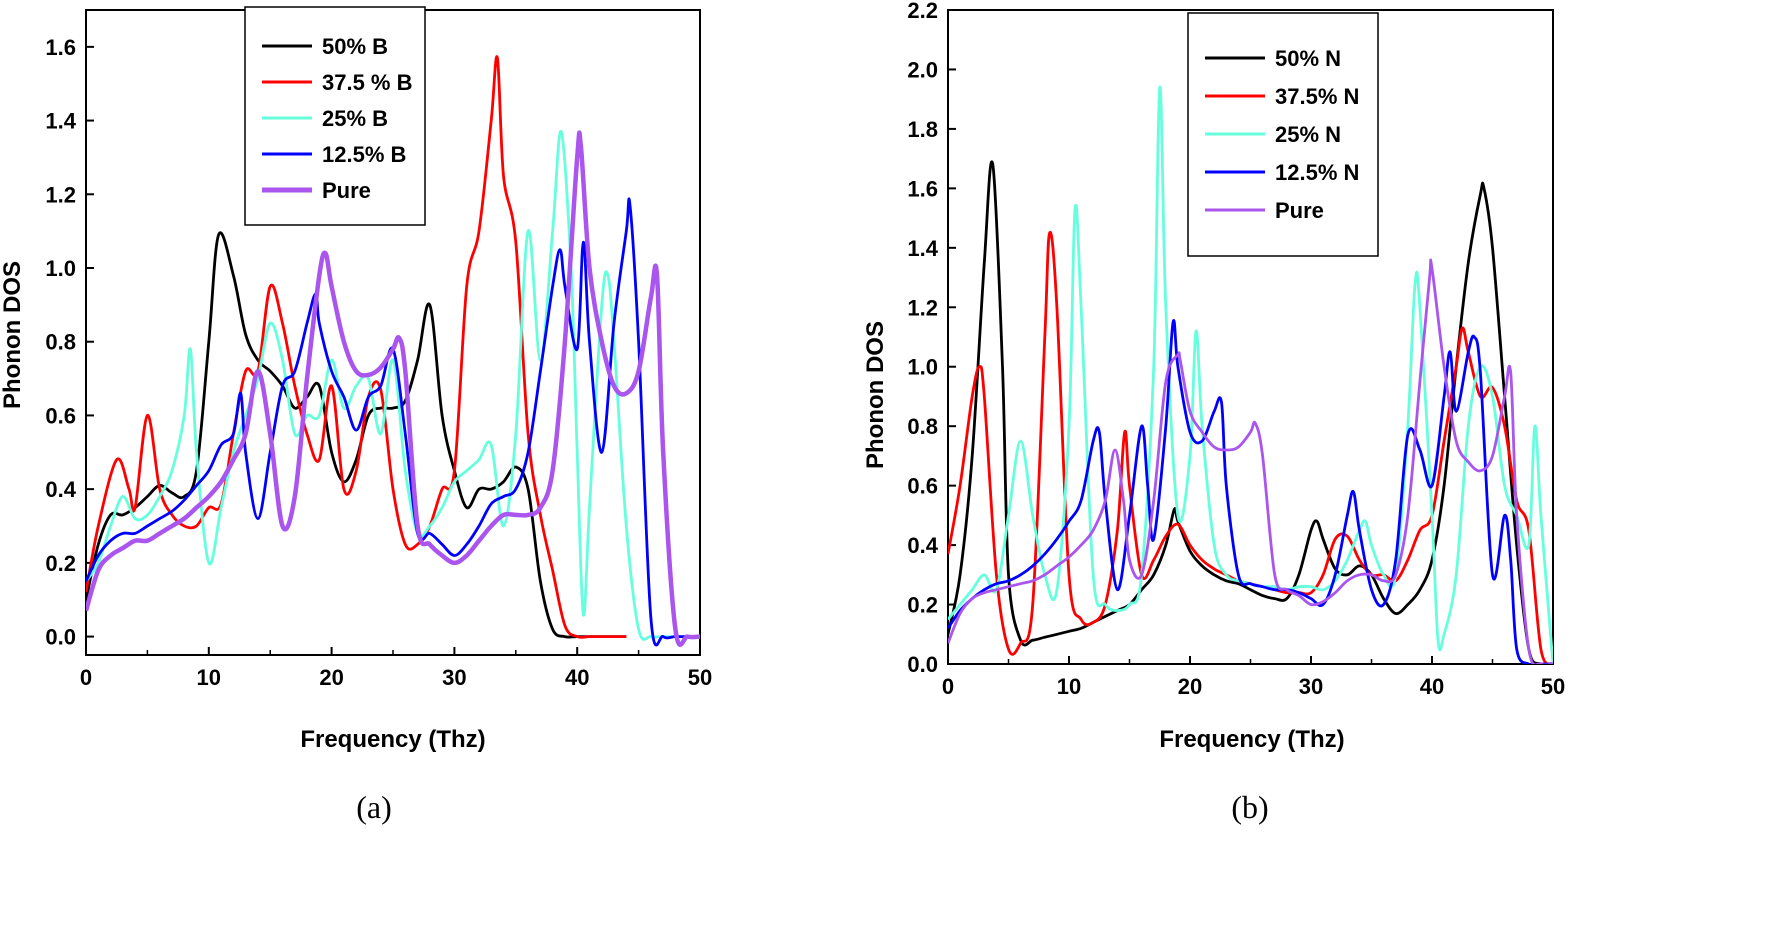 This screenshot has width=1772, height=941. Describe the element at coordinates (1250, 491) in the screenshot. I see `series-line-12-5-n` at that location.